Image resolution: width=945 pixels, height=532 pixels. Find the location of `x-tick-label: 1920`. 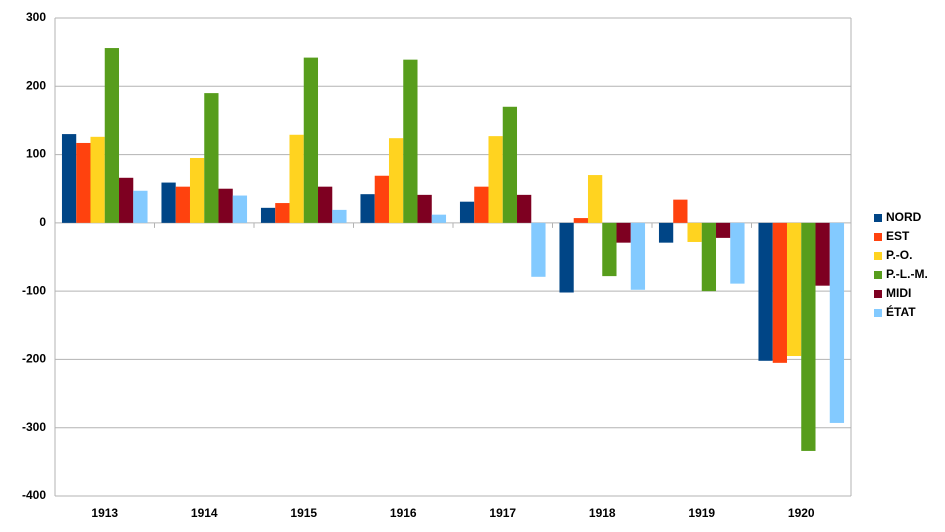

x-tick-label: 1920 is located at coordinates (801, 513).